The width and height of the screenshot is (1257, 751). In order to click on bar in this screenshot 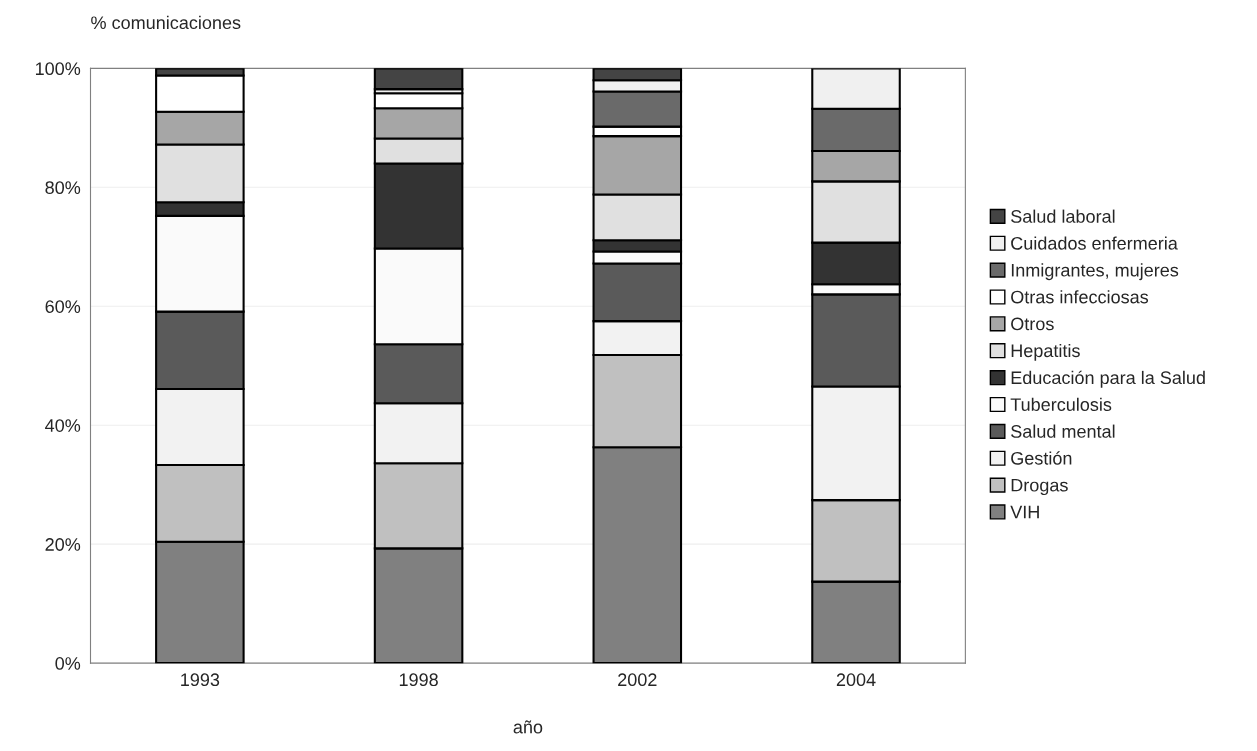, I will do `click(418, 79)`.